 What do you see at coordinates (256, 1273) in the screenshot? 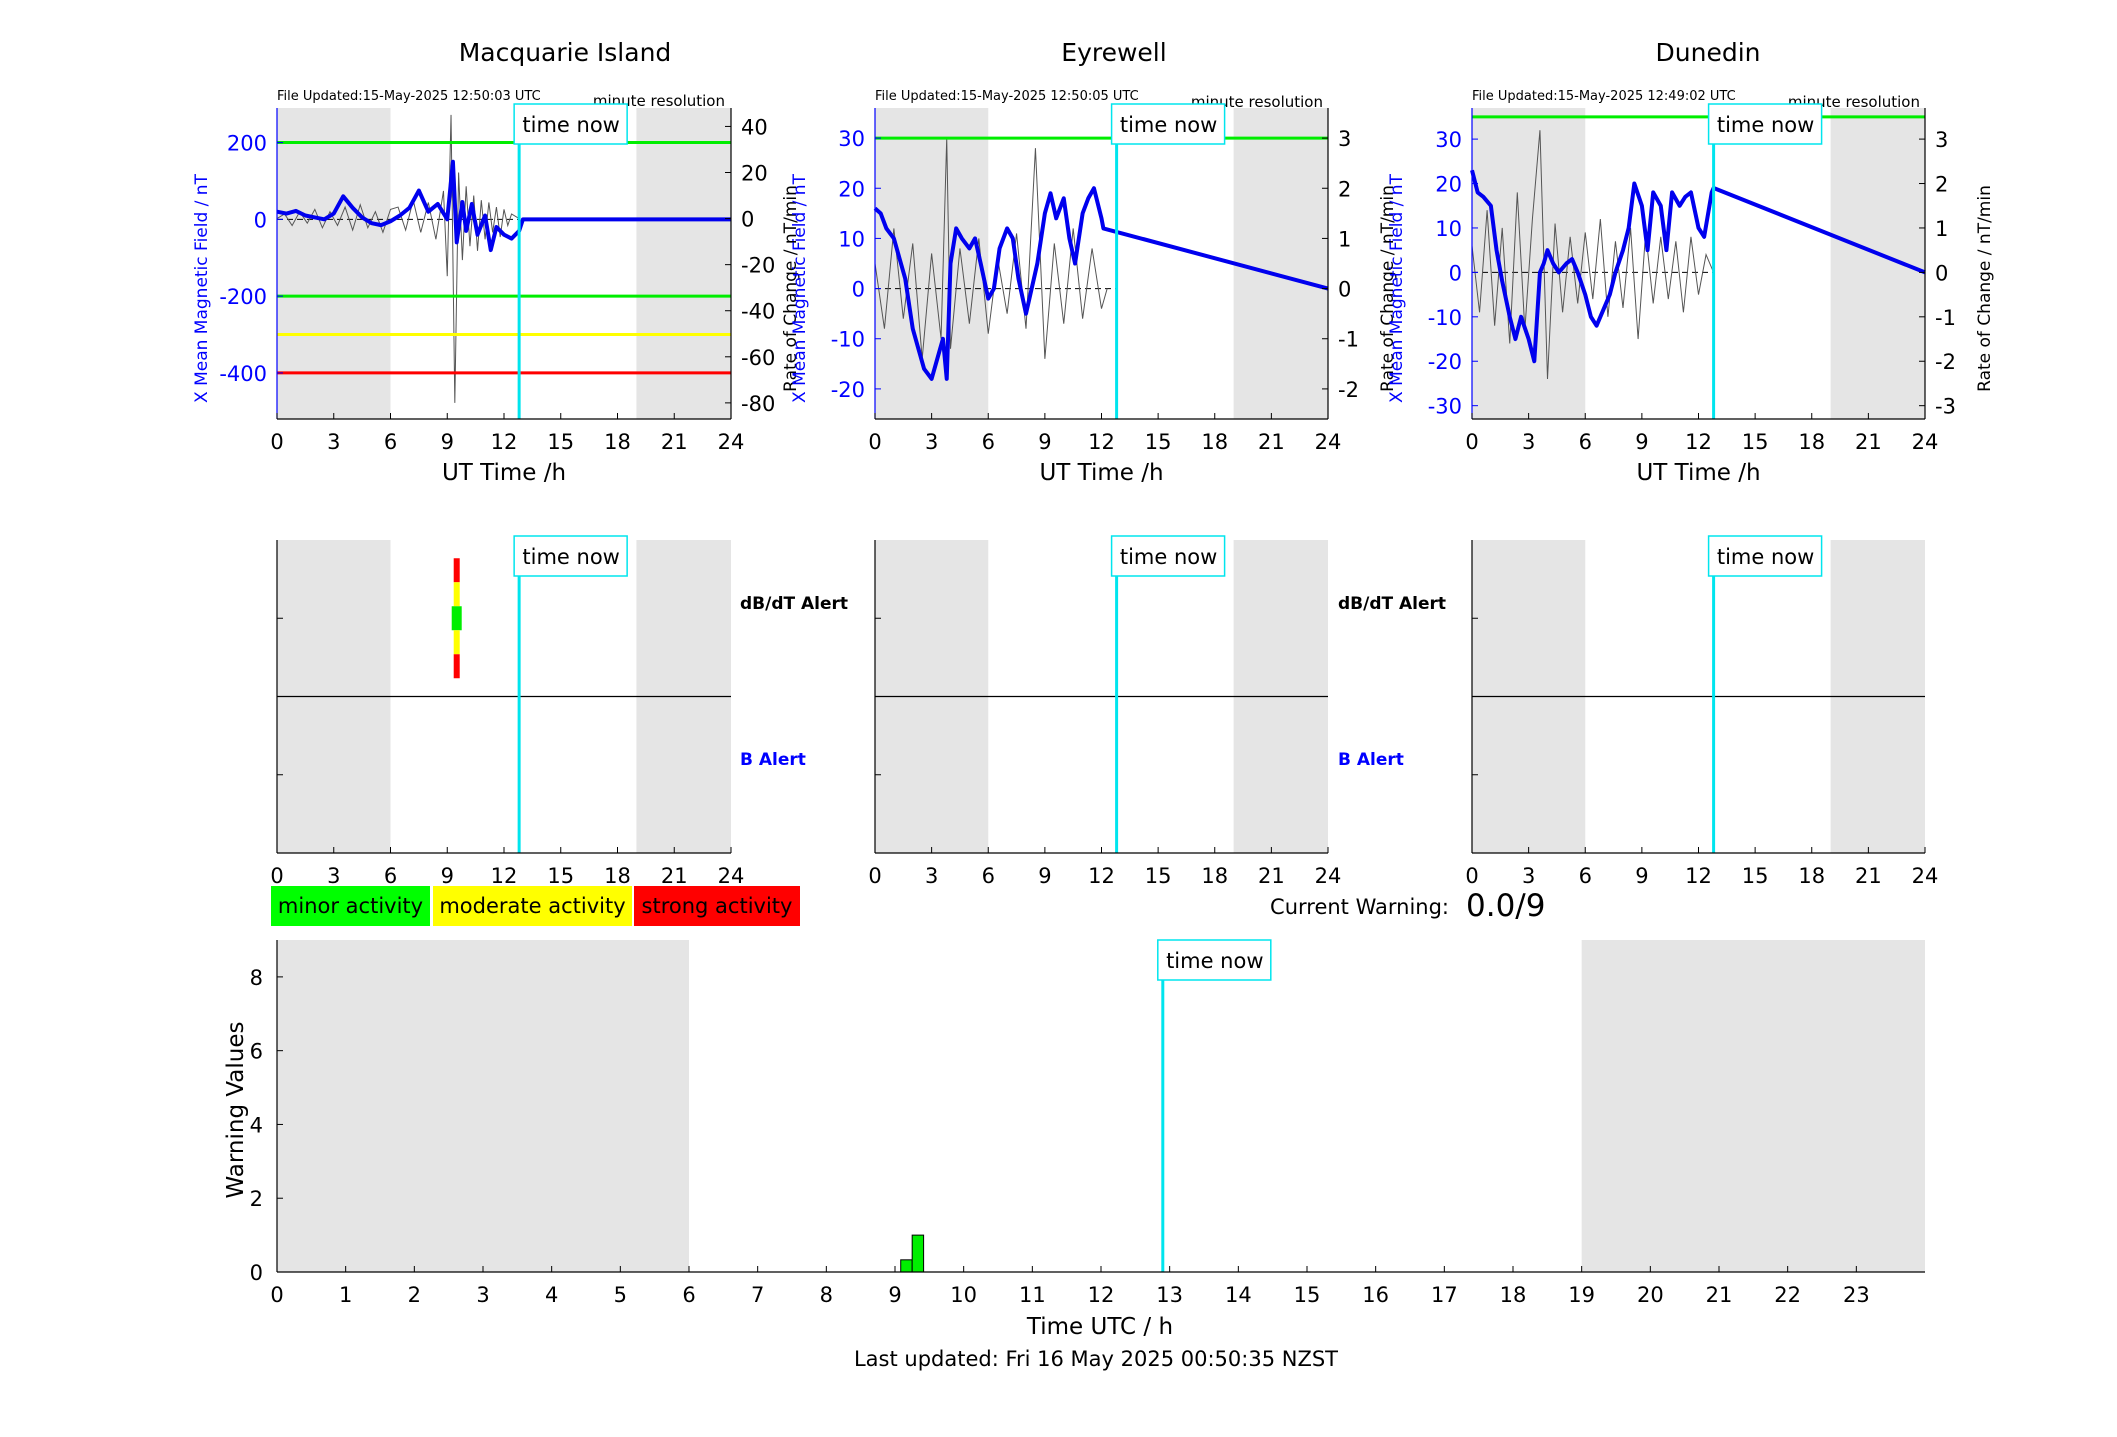
I see `y-tick-label: 0` at bounding box center [256, 1273].